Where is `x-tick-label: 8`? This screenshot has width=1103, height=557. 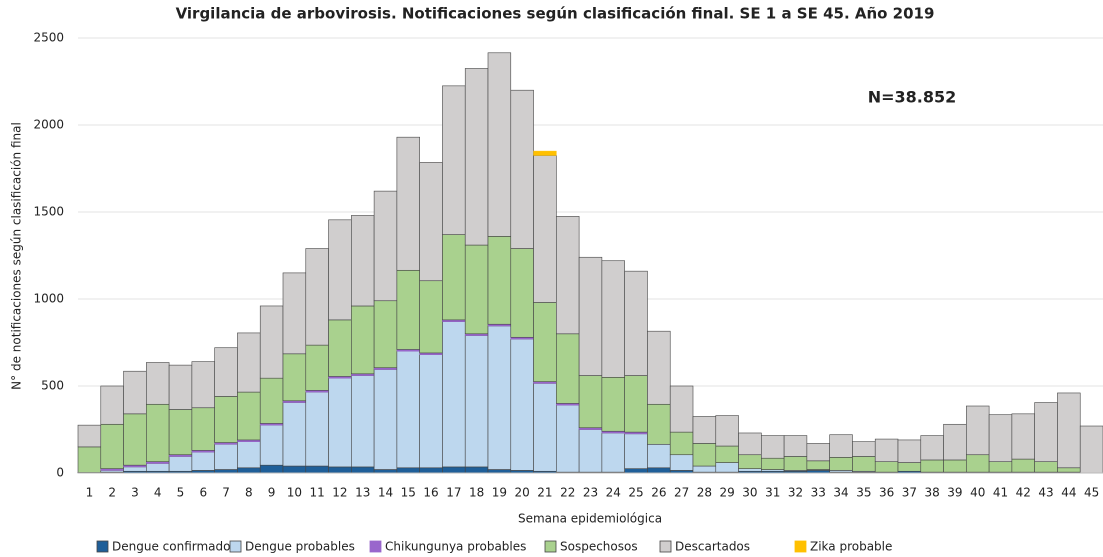
x-tick-label: 8 is located at coordinates (249, 493).